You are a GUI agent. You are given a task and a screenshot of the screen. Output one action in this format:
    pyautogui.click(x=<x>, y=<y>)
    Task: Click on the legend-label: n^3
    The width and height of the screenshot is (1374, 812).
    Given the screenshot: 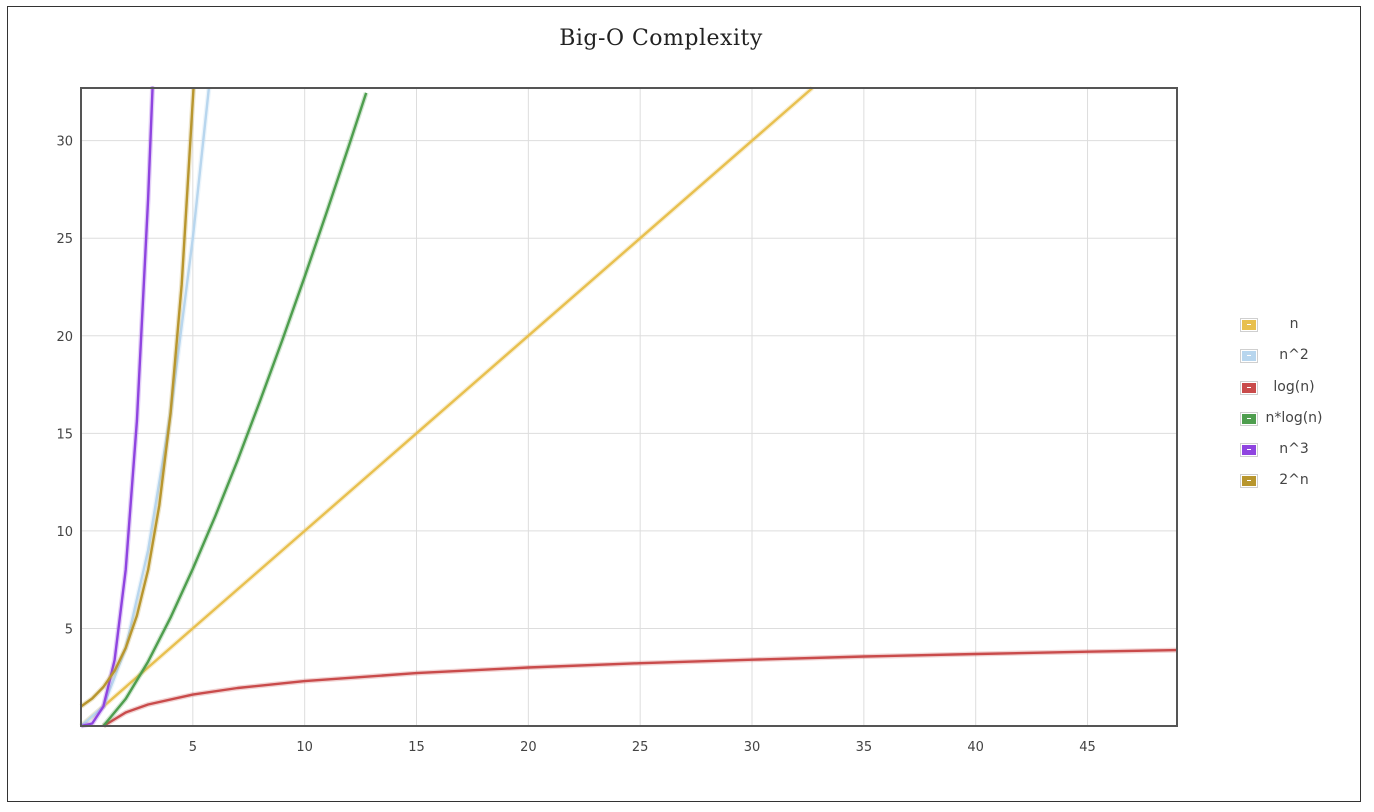 What is the action you would take?
    pyautogui.click(x=1294, y=449)
    